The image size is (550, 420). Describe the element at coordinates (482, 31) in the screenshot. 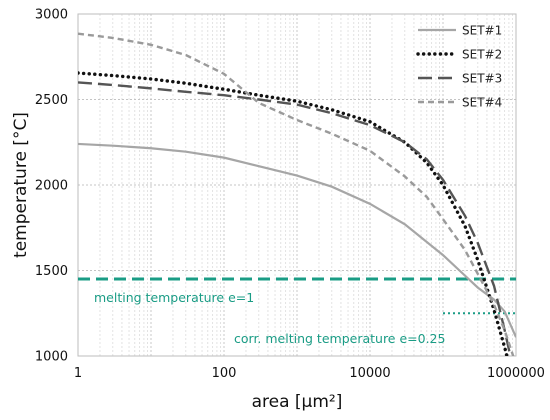

I see `legend-label: SET#1` at that location.